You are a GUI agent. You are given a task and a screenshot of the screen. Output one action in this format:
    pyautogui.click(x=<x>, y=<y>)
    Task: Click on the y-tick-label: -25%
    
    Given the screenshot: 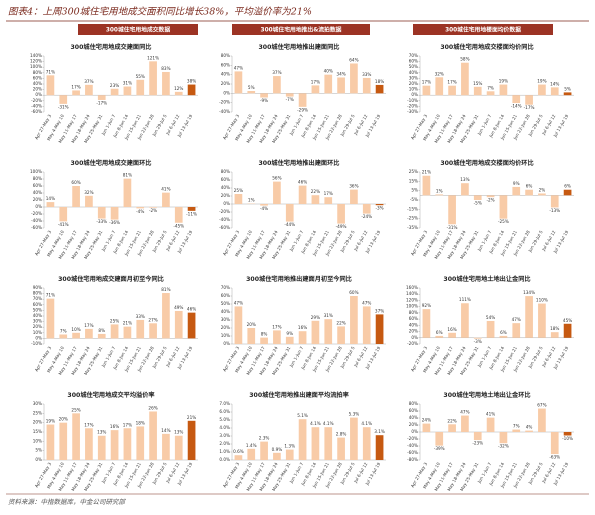 What is the action you would take?
    pyautogui.click(x=412, y=218)
    